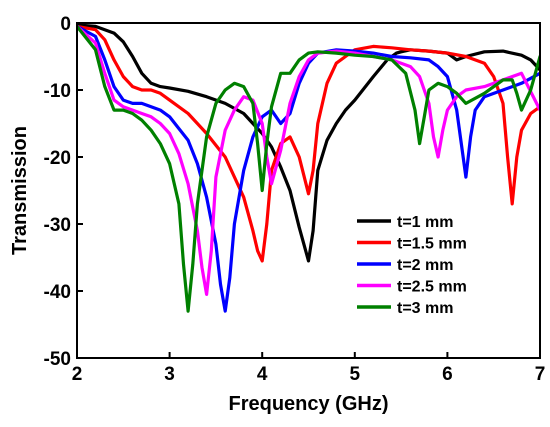  I want to click on y-tick-label: -30, so click(57, 225).